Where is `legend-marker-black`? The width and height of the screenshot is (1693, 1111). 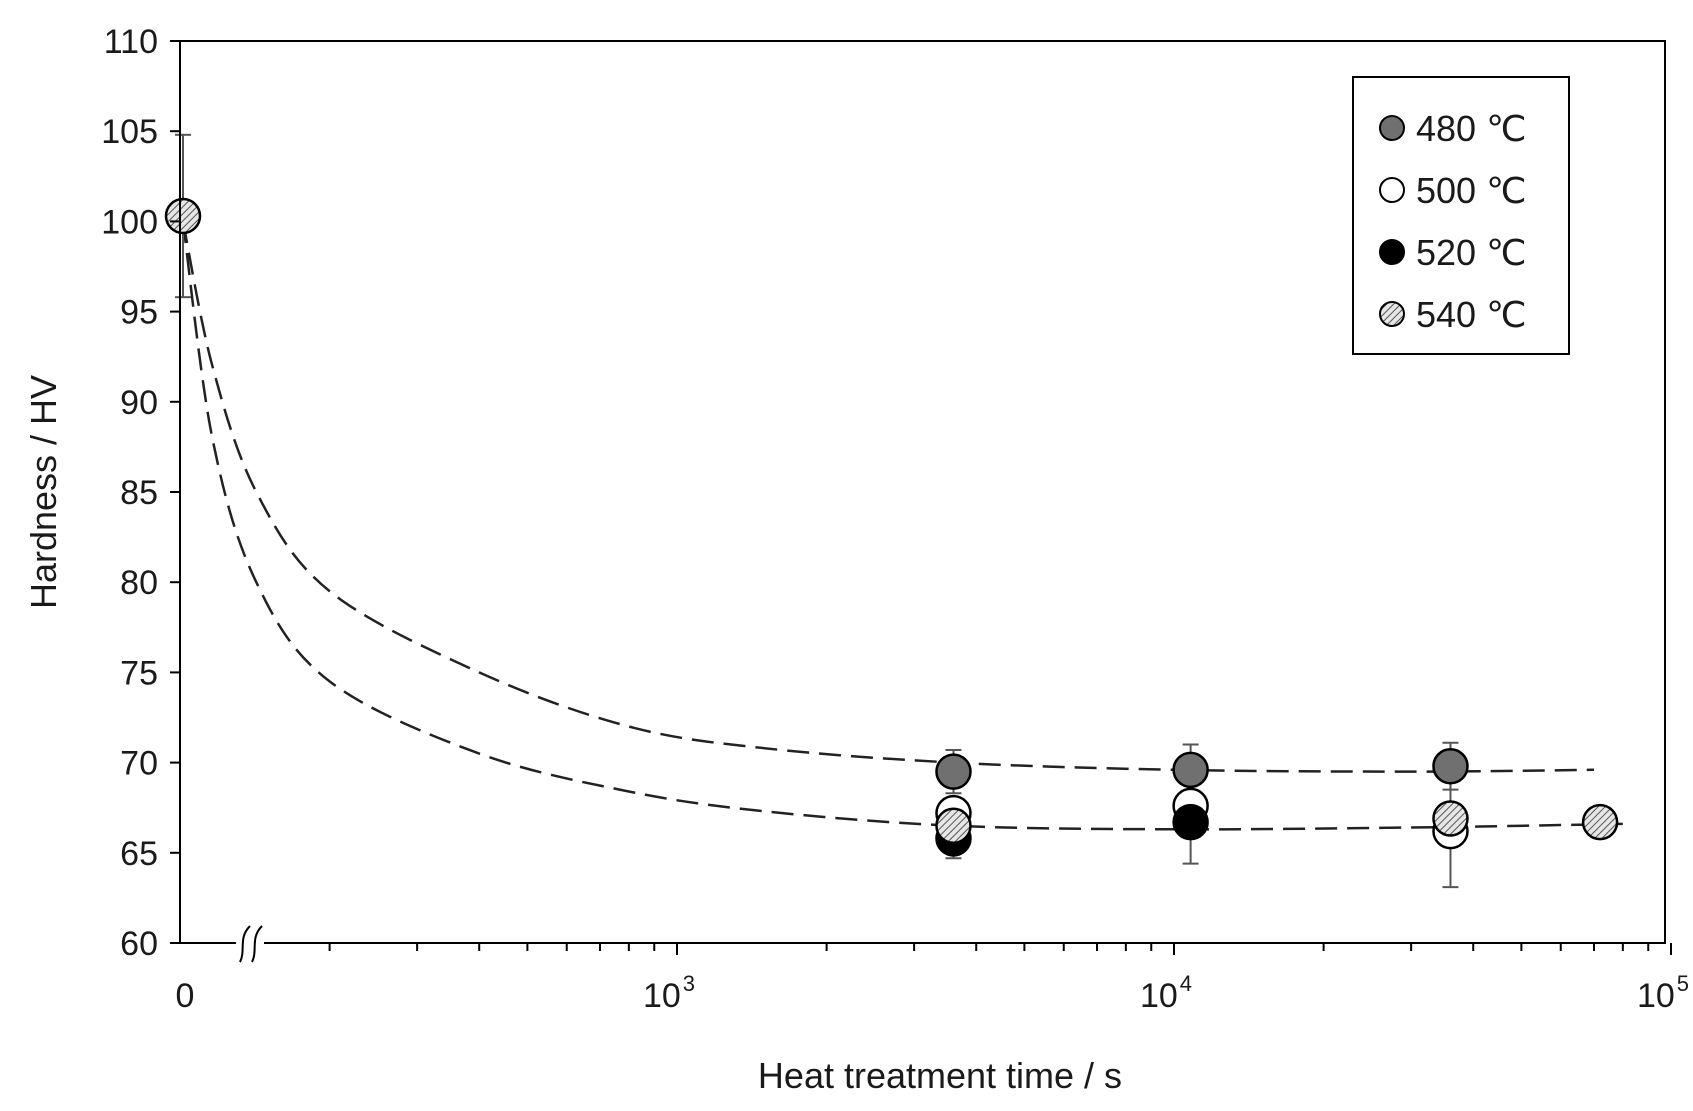 legend-marker-black is located at coordinates (1392, 252).